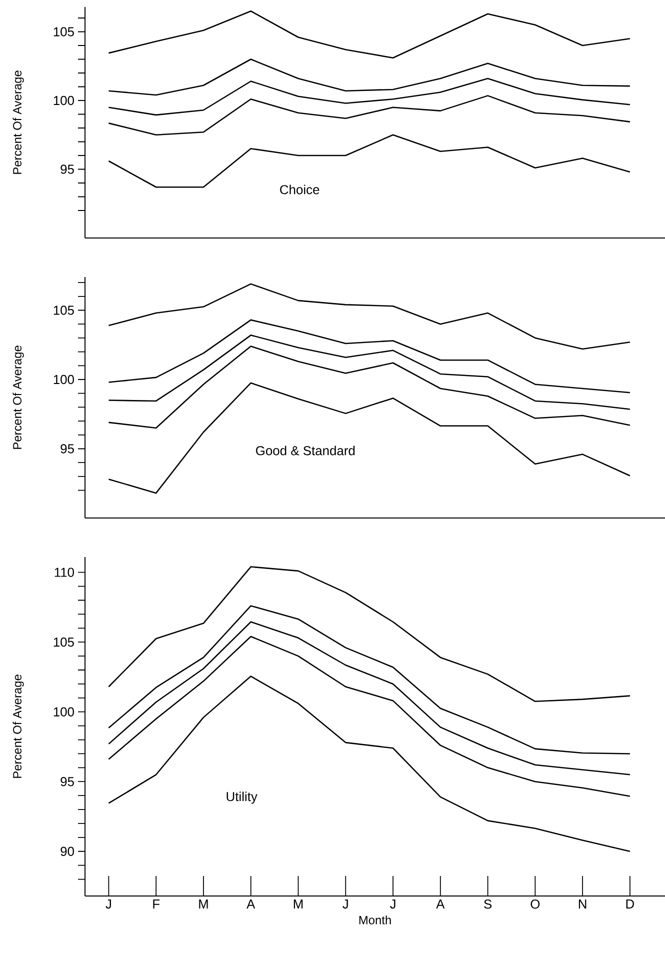  I want to click on x-tick-label: S, so click(488, 904).